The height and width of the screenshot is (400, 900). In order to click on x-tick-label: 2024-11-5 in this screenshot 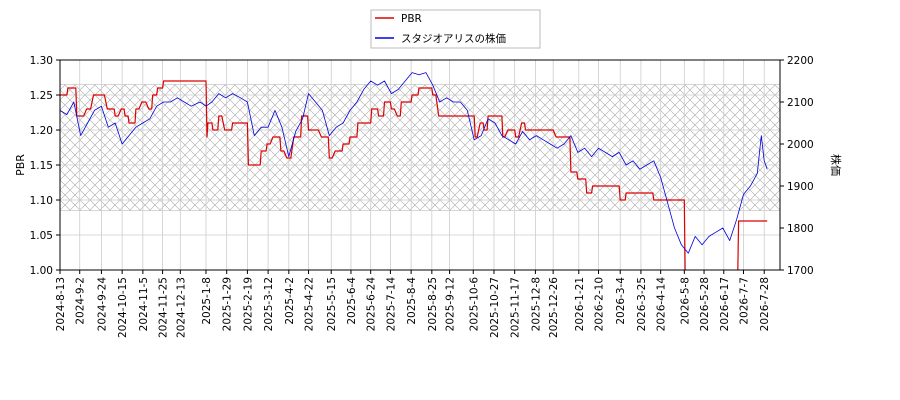, I will do `click(144, 304)`.